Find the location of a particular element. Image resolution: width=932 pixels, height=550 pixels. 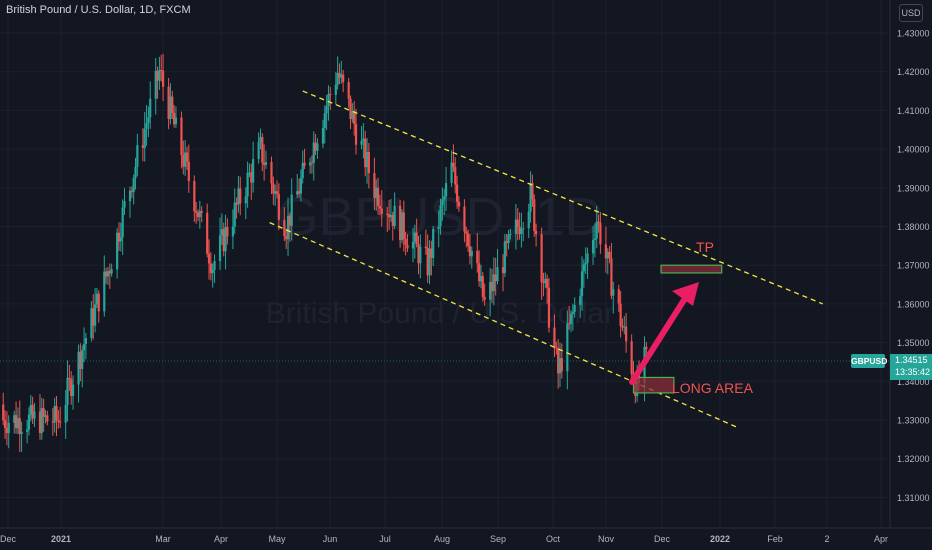

x-tick-label: Mar is located at coordinates (163, 539).